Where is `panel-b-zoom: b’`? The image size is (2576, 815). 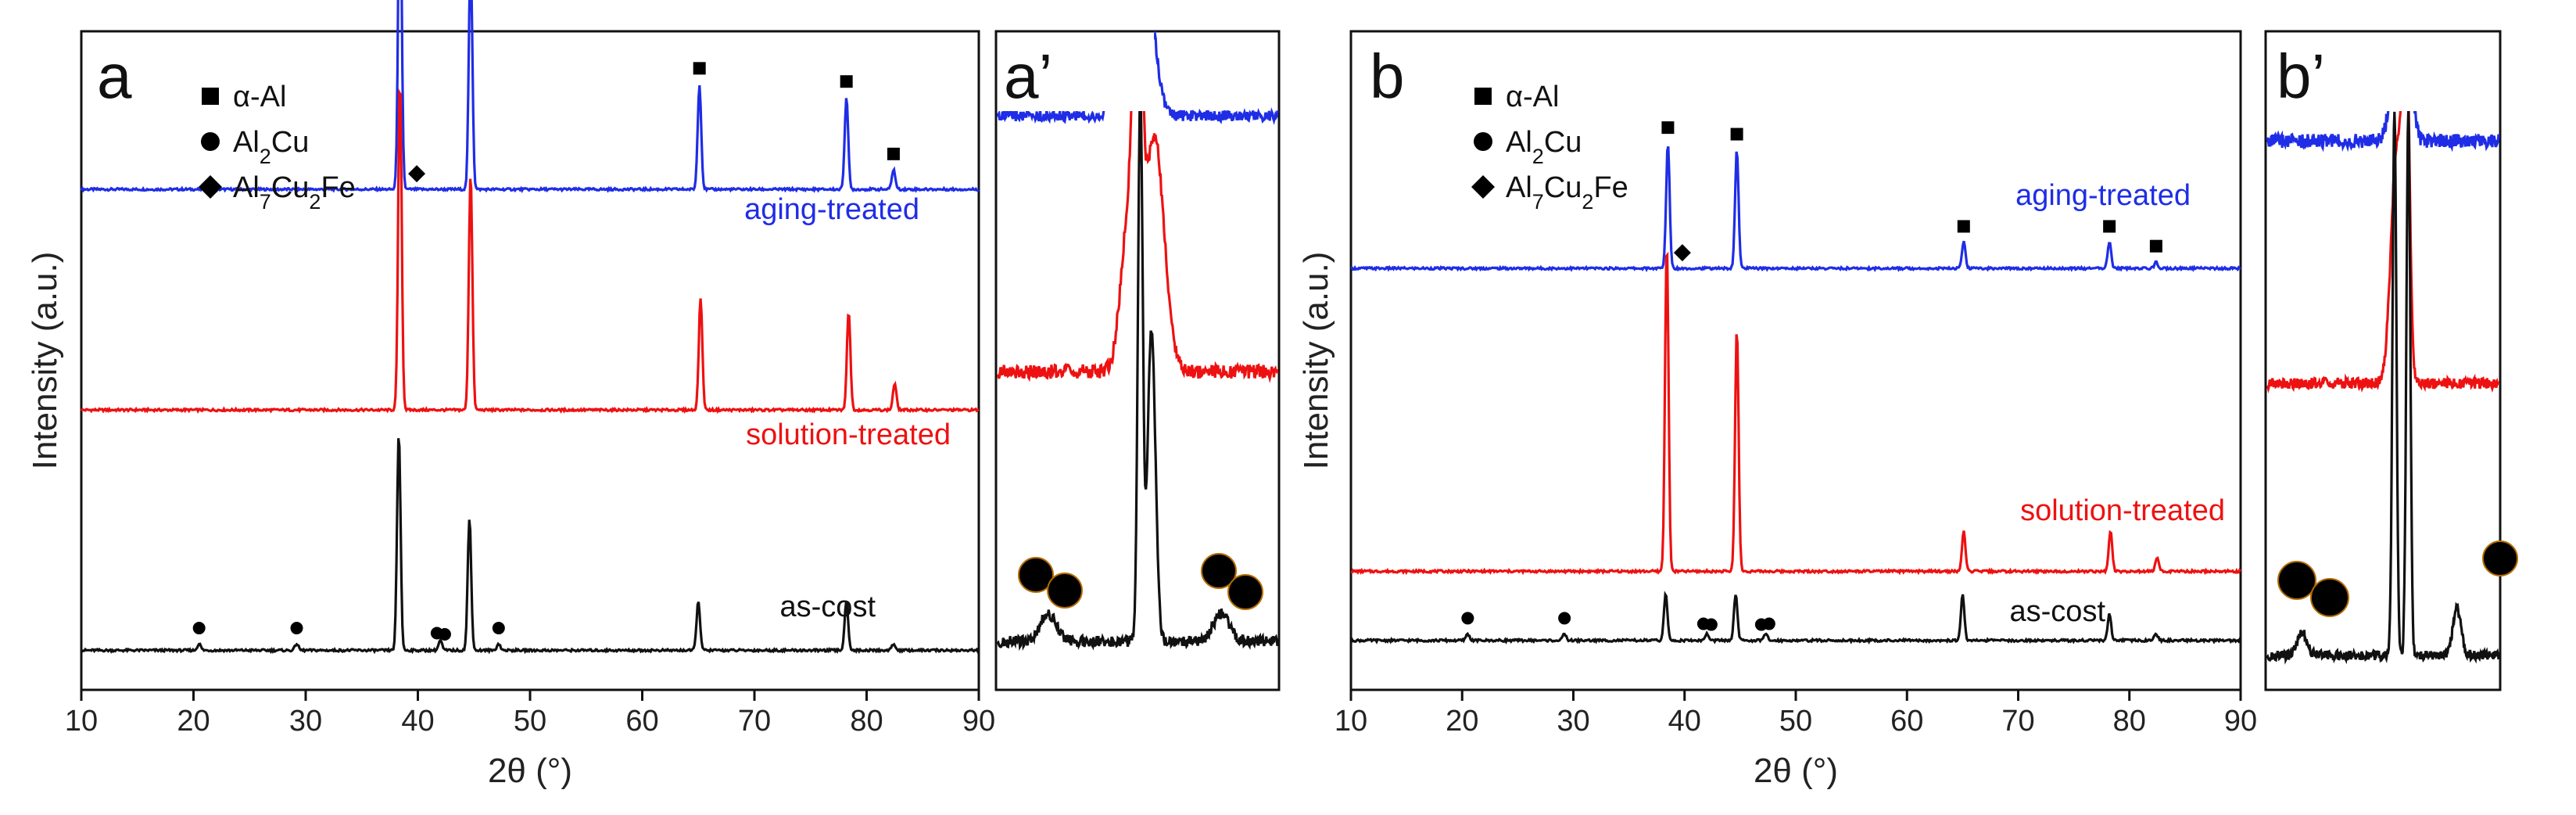 panel-b-zoom: b’ is located at coordinates (2391, 360).